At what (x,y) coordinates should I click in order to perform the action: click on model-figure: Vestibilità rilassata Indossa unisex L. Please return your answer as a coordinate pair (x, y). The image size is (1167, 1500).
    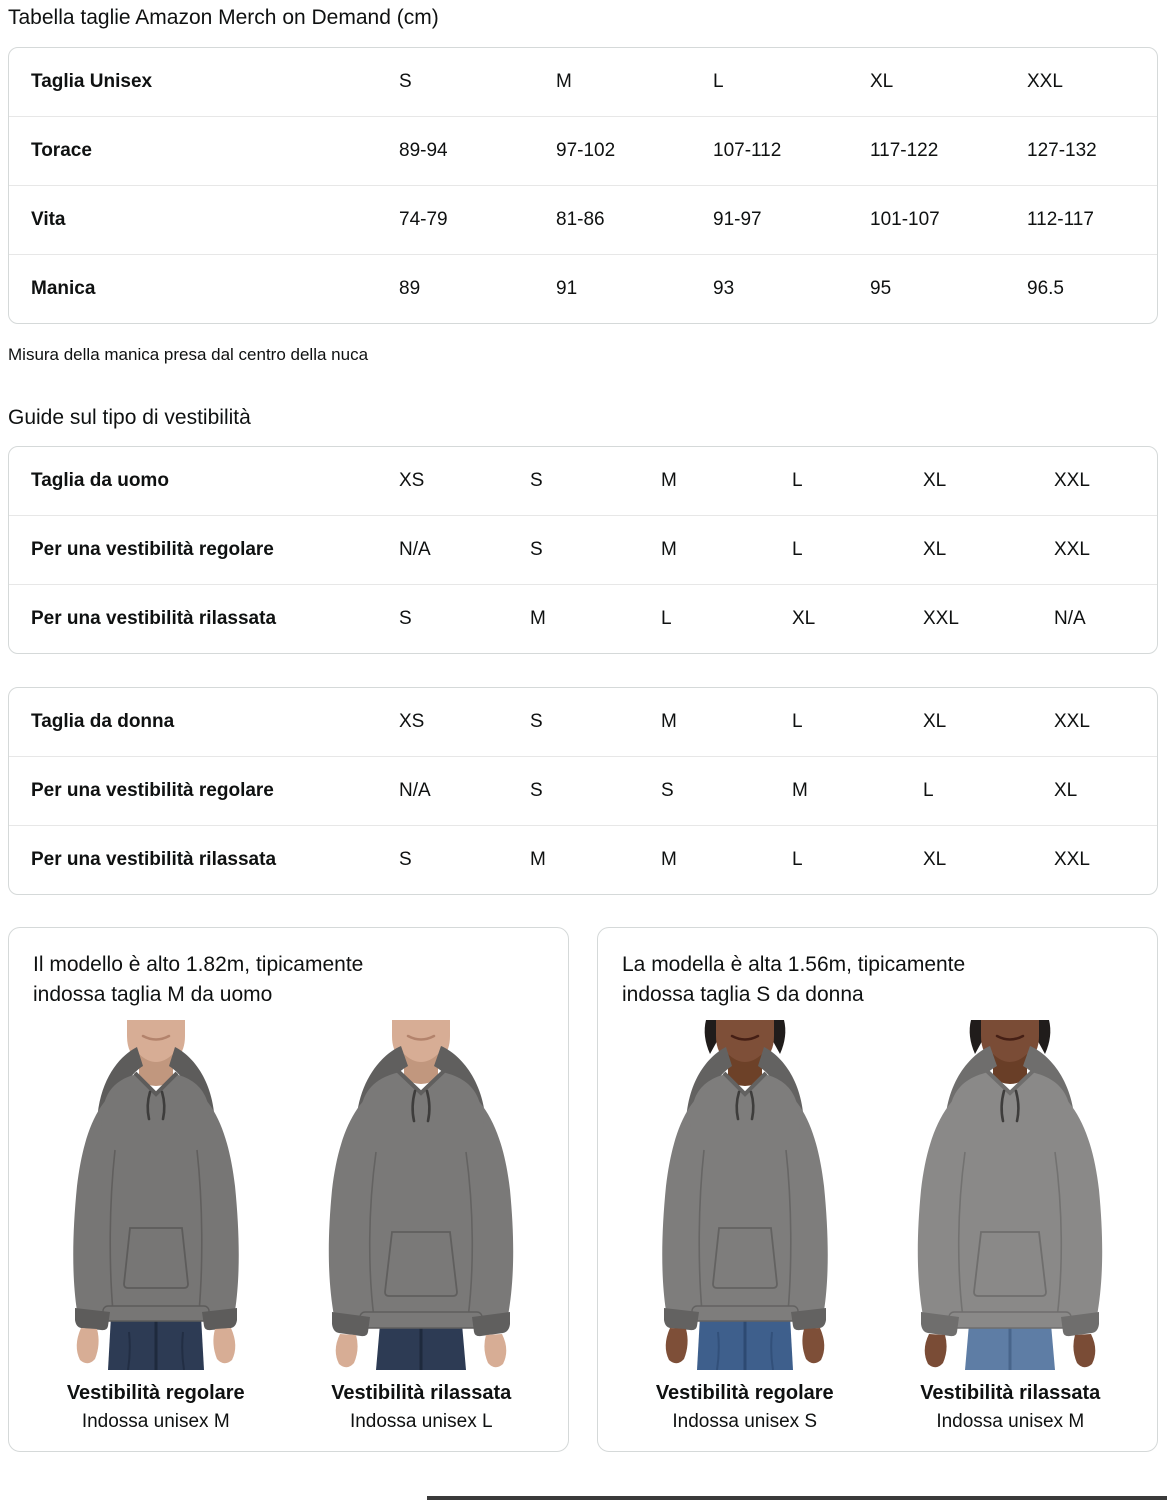
    Looking at the image, I should click on (422, 1226).